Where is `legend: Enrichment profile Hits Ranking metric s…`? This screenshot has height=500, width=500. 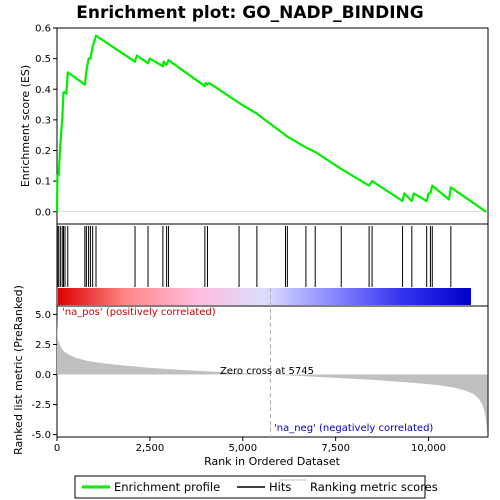
legend: Enrichment profile Hits Ranking metric s… is located at coordinates (256, 487).